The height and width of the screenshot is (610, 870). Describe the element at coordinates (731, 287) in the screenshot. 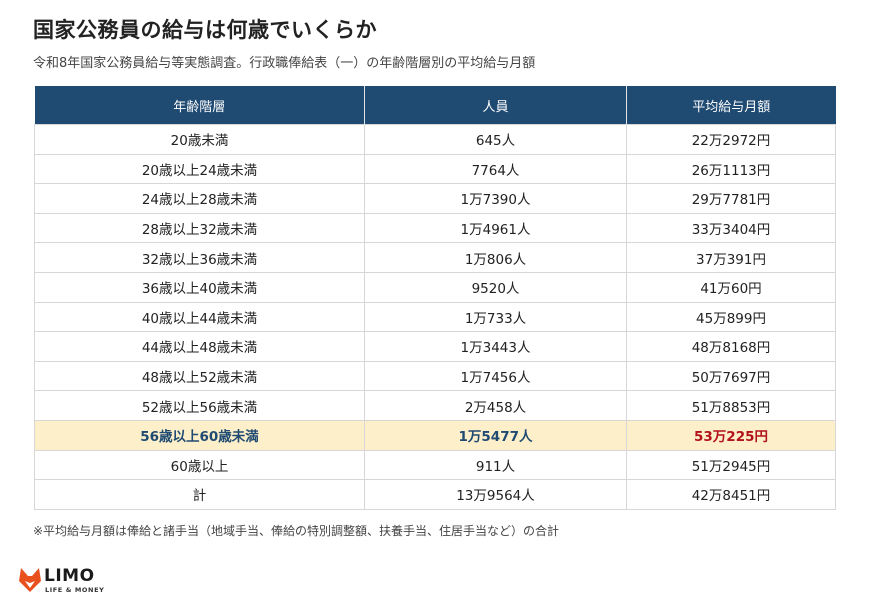

I see `average-salary-cell: 41万60円` at that location.